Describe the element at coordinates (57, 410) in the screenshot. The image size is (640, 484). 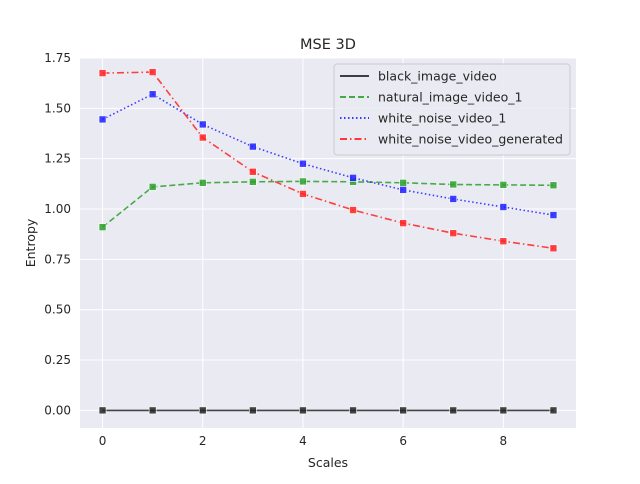
I see `y-tick-label: 0.00` at that location.